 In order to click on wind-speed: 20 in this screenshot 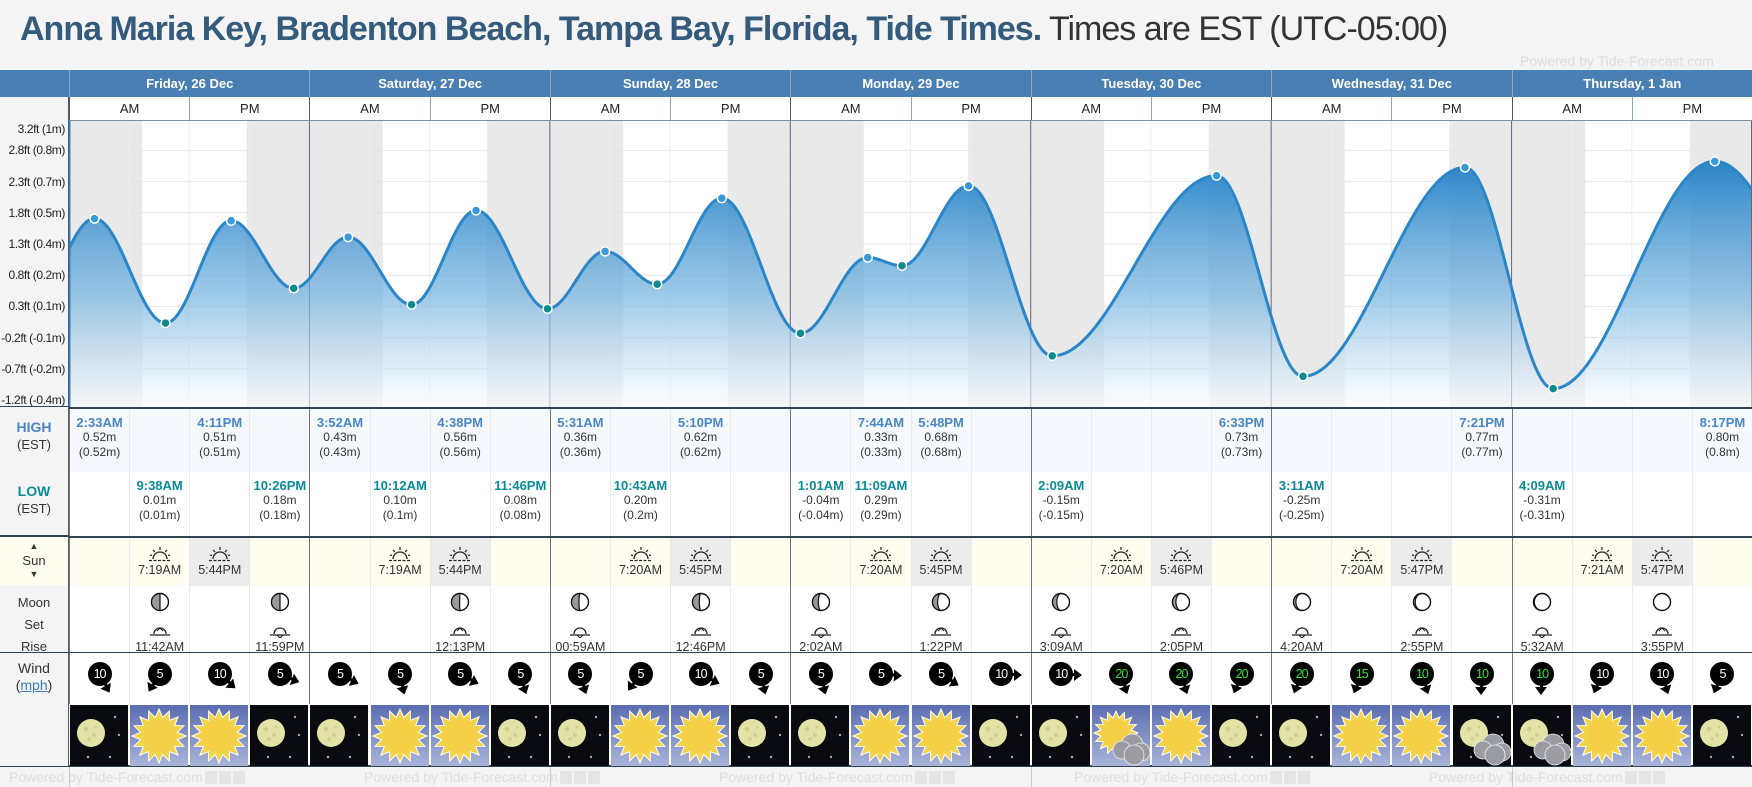, I will do `click(1121, 674)`.